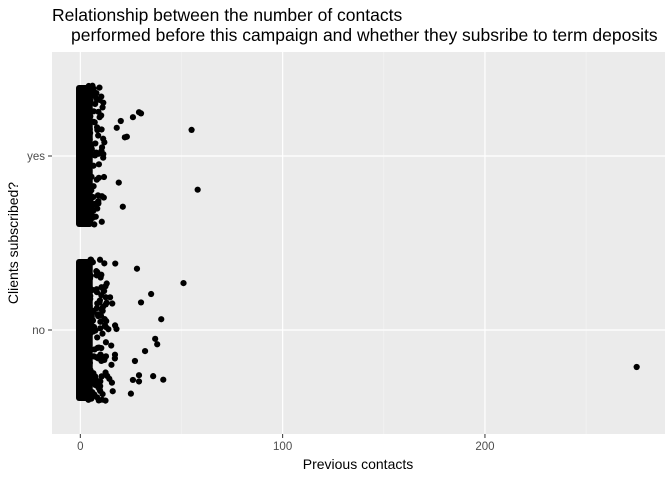  What do you see at coordinates (282, 447) in the screenshot?
I see `x-tick-label: 100` at bounding box center [282, 447].